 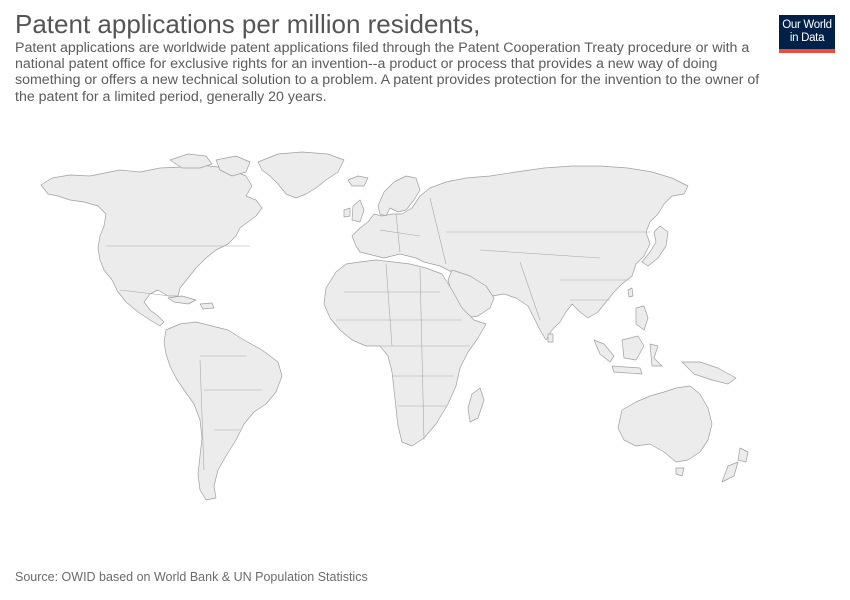 What do you see at coordinates (642, 318) in the screenshot?
I see `region-philippines` at bounding box center [642, 318].